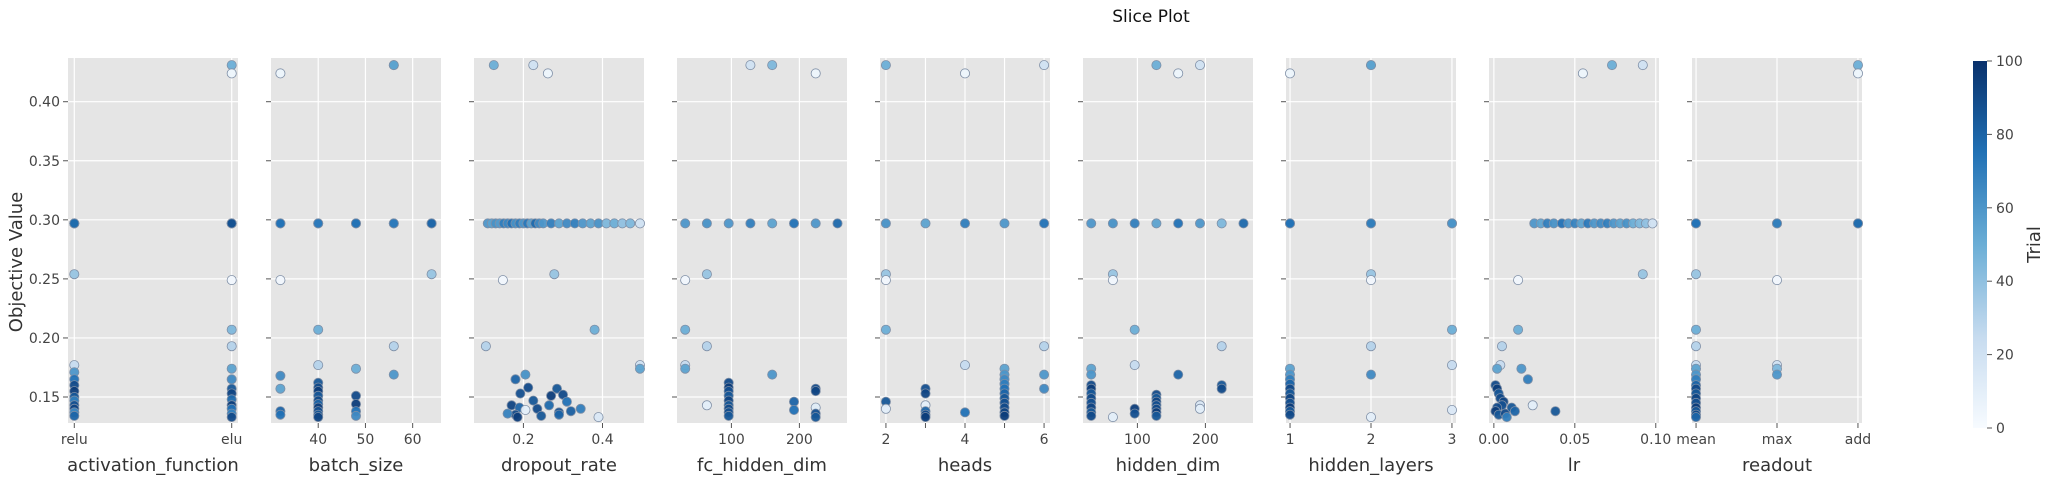 This screenshot has width=2053, height=483. Describe the element at coordinates (44, 280) in the screenshot. I see `y-tick-label: 0.25` at that location.